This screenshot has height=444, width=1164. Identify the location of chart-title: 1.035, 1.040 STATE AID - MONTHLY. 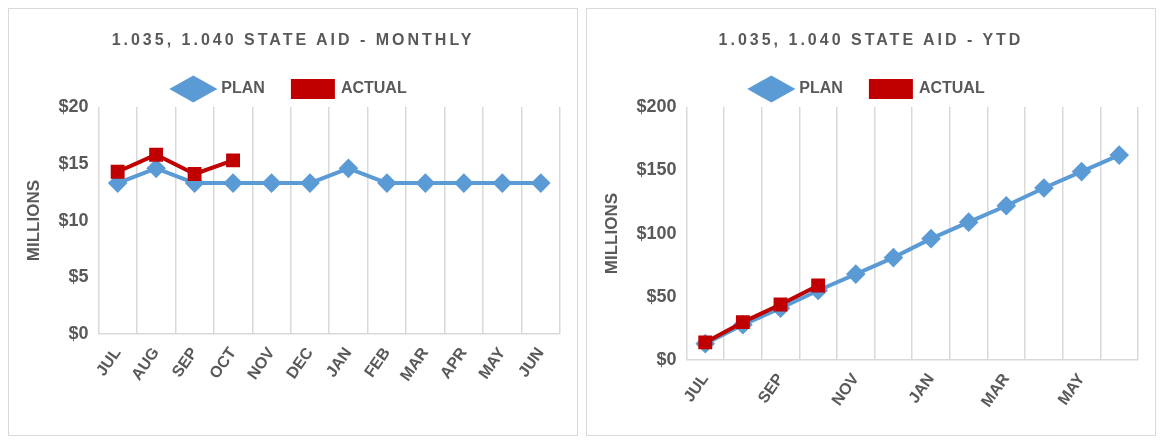
(293, 40).